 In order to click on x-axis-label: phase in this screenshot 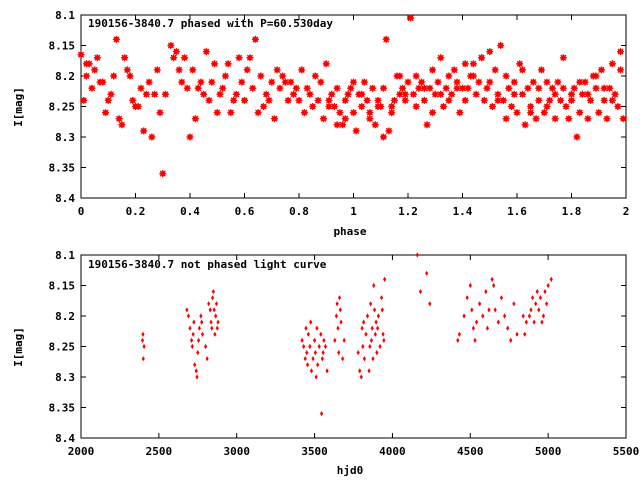, I will do `click(349, 231)`.